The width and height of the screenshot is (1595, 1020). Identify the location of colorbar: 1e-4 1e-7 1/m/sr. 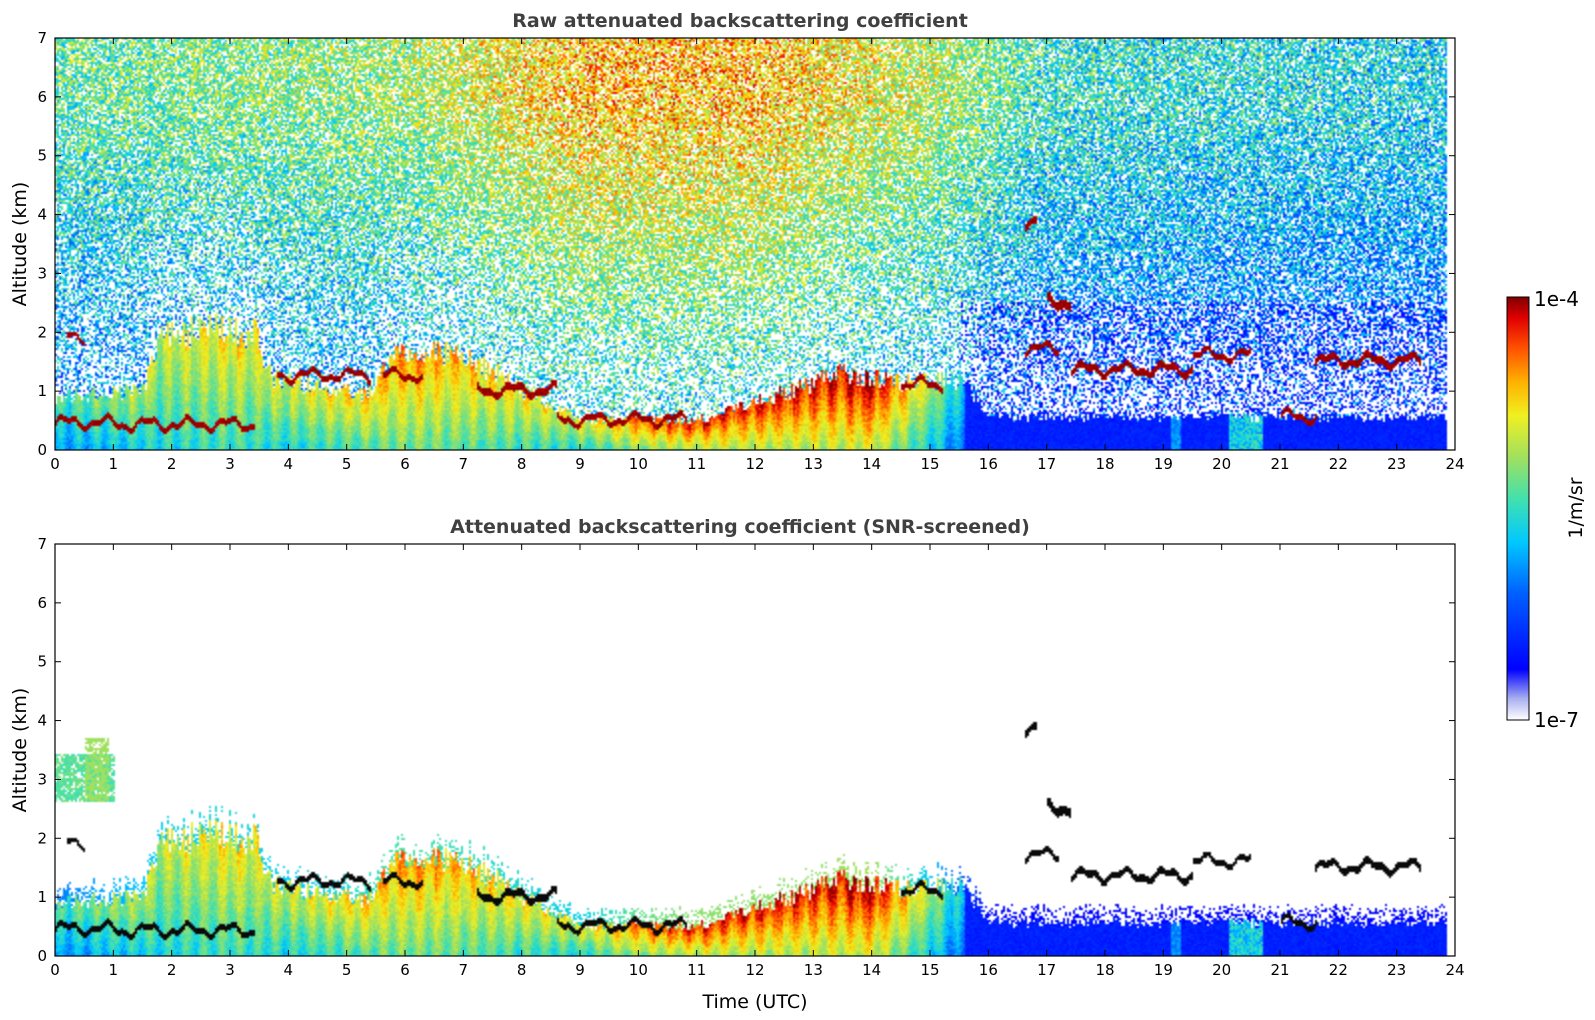
(1546, 509).